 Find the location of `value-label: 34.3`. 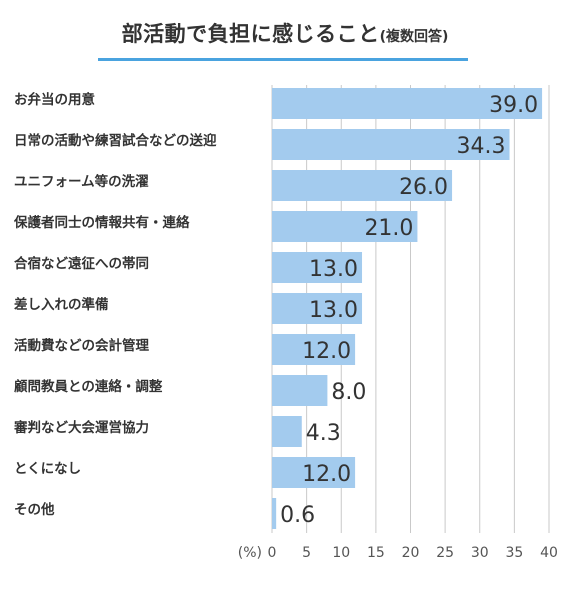

value-label: 34.3 is located at coordinates (481, 146).